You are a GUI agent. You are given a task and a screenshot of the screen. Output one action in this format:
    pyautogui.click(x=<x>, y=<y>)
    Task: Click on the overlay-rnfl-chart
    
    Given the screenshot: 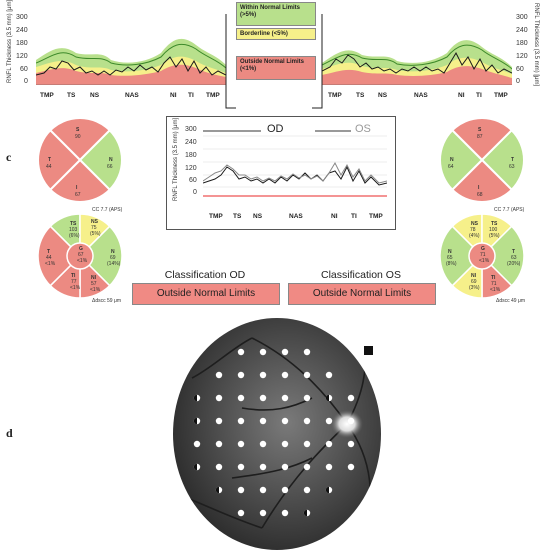 What is the action you would take?
    pyautogui.click(x=295, y=163)
    